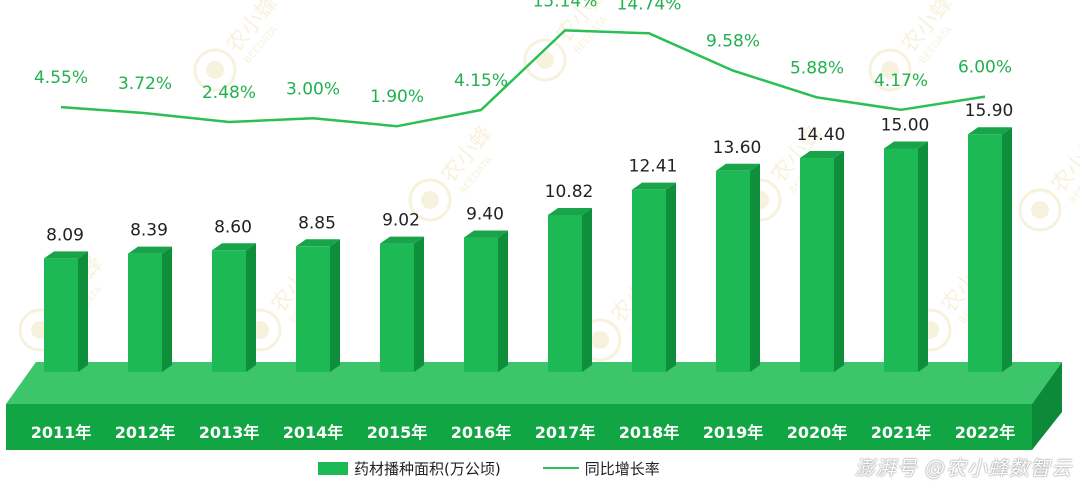 Image resolution: width=1080 pixels, height=482 pixels. Describe the element at coordinates (313, 432) in the screenshot. I see `x-tick-label: 2014年` at that location.